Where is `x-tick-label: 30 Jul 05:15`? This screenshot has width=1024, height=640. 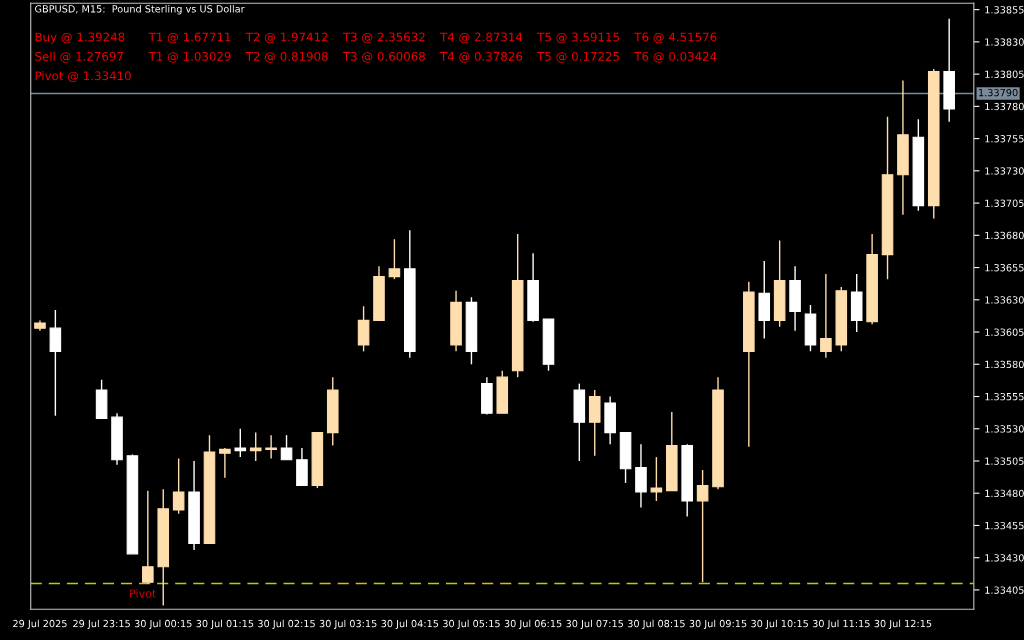
x-tick-label: 30 Jul 05:15 is located at coordinates (471, 624).